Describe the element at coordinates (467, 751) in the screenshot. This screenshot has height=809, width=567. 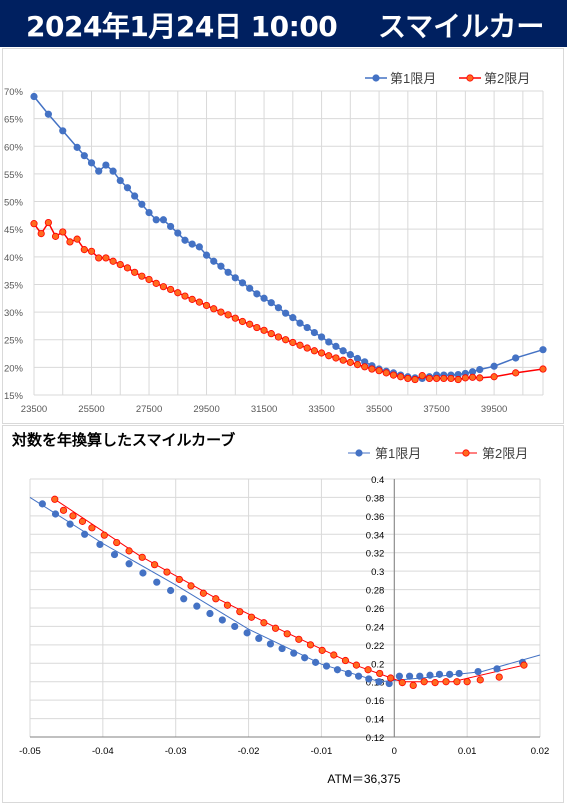
I see `x-tick-label: 0.01` at that location.